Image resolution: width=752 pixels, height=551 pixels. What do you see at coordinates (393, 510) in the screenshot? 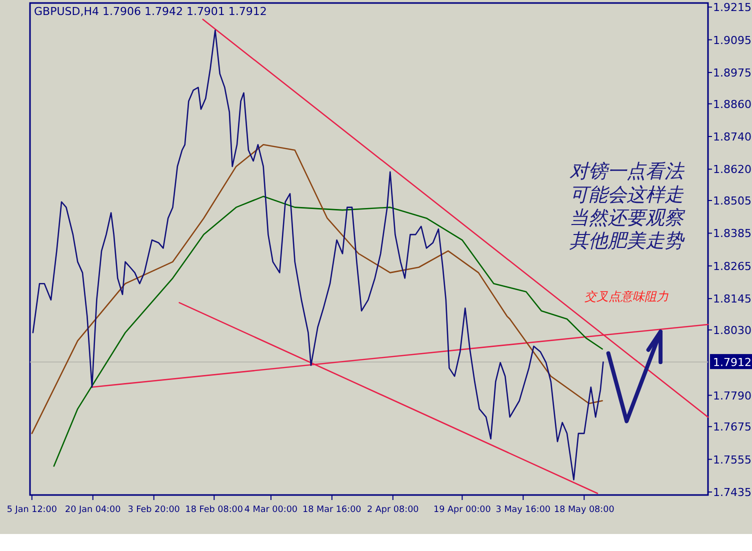
I see `x-tick-label: 2 Apr 08:00` at bounding box center [393, 510].